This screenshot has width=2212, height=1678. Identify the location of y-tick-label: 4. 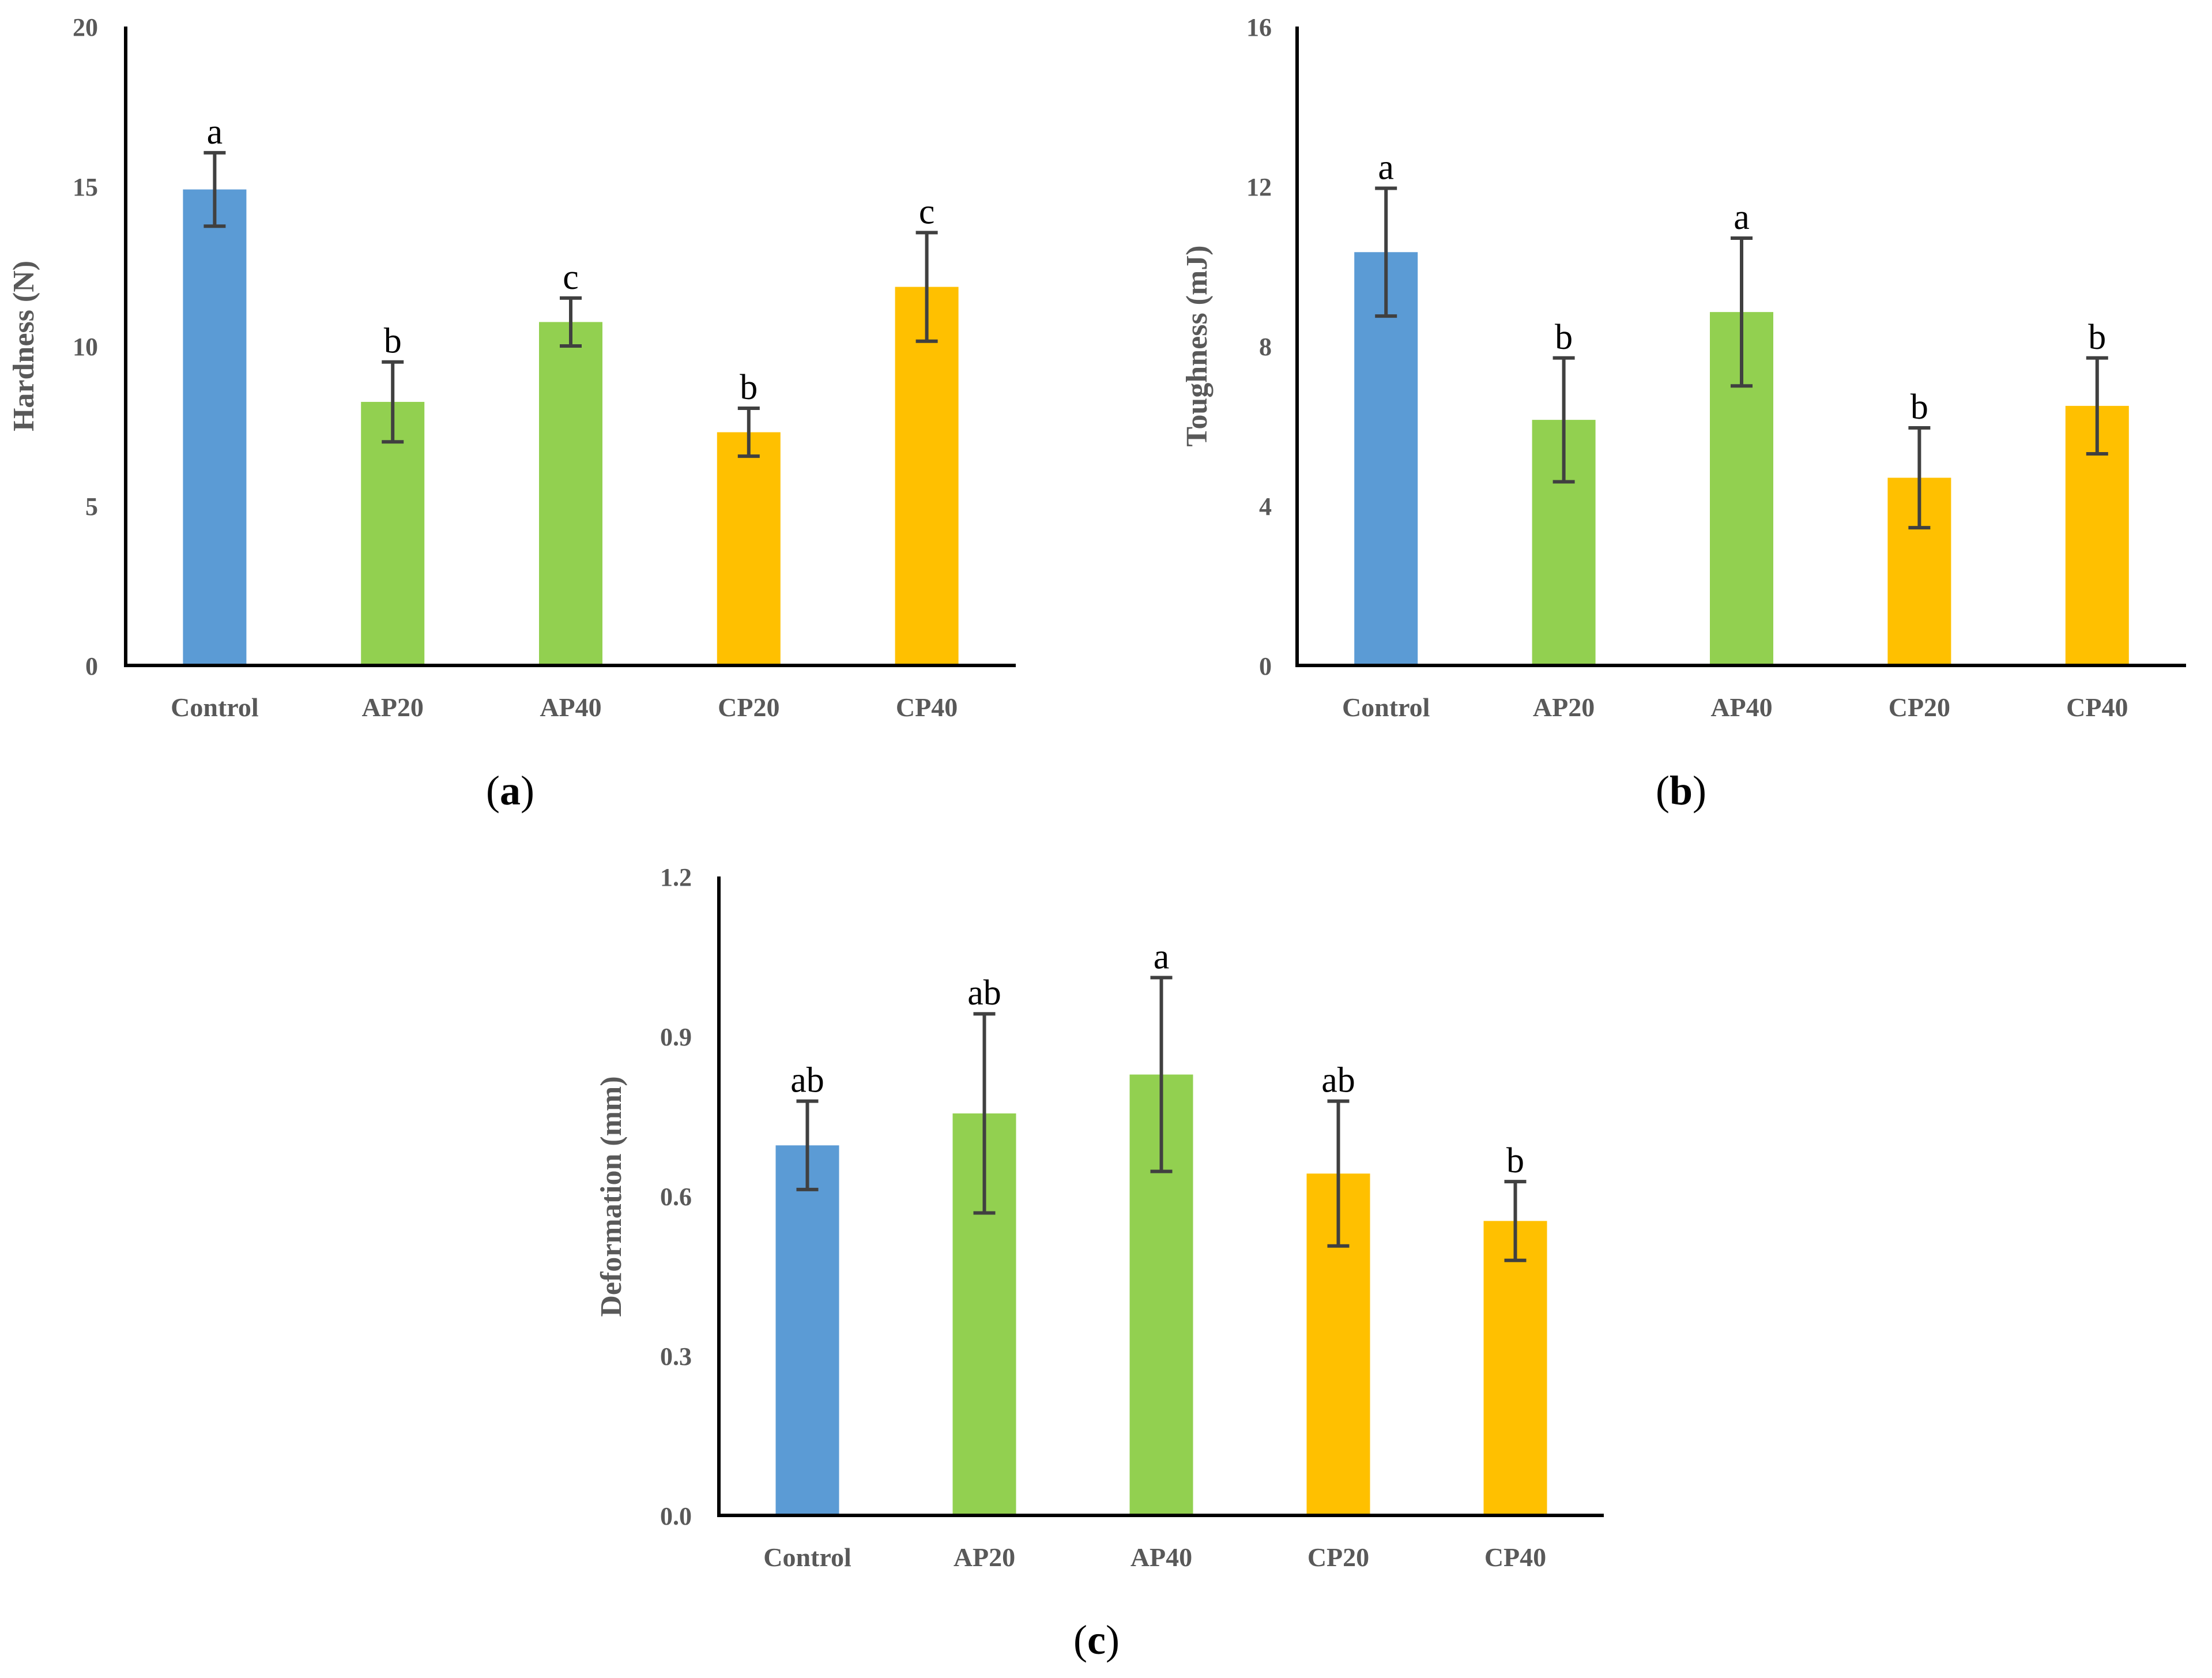
(1265, 506).